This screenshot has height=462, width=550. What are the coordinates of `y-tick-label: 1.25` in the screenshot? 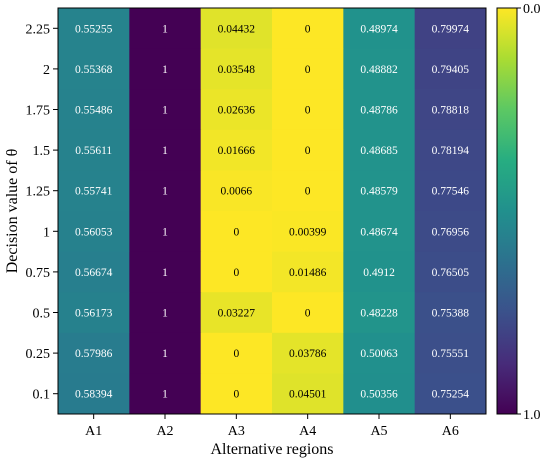 It's located at (38, 192).